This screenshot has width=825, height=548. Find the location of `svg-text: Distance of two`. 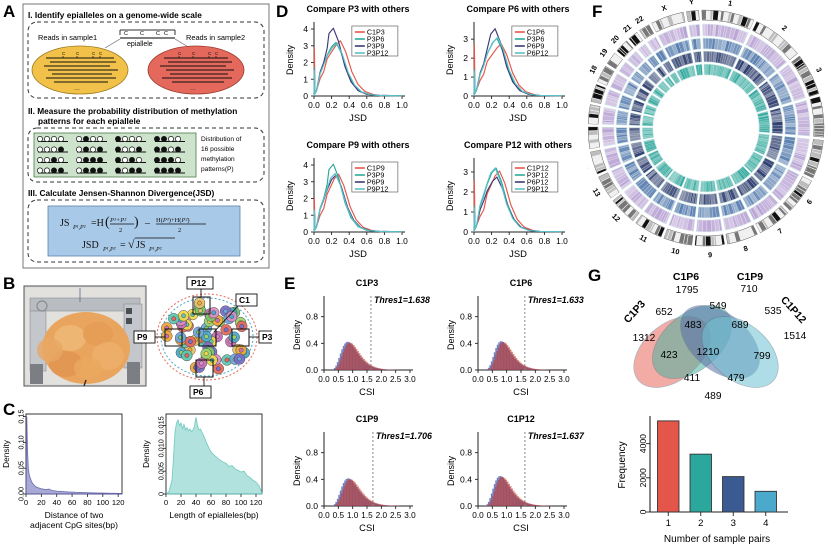

svg-text: Distance of two is located at coordinates (74, 515).